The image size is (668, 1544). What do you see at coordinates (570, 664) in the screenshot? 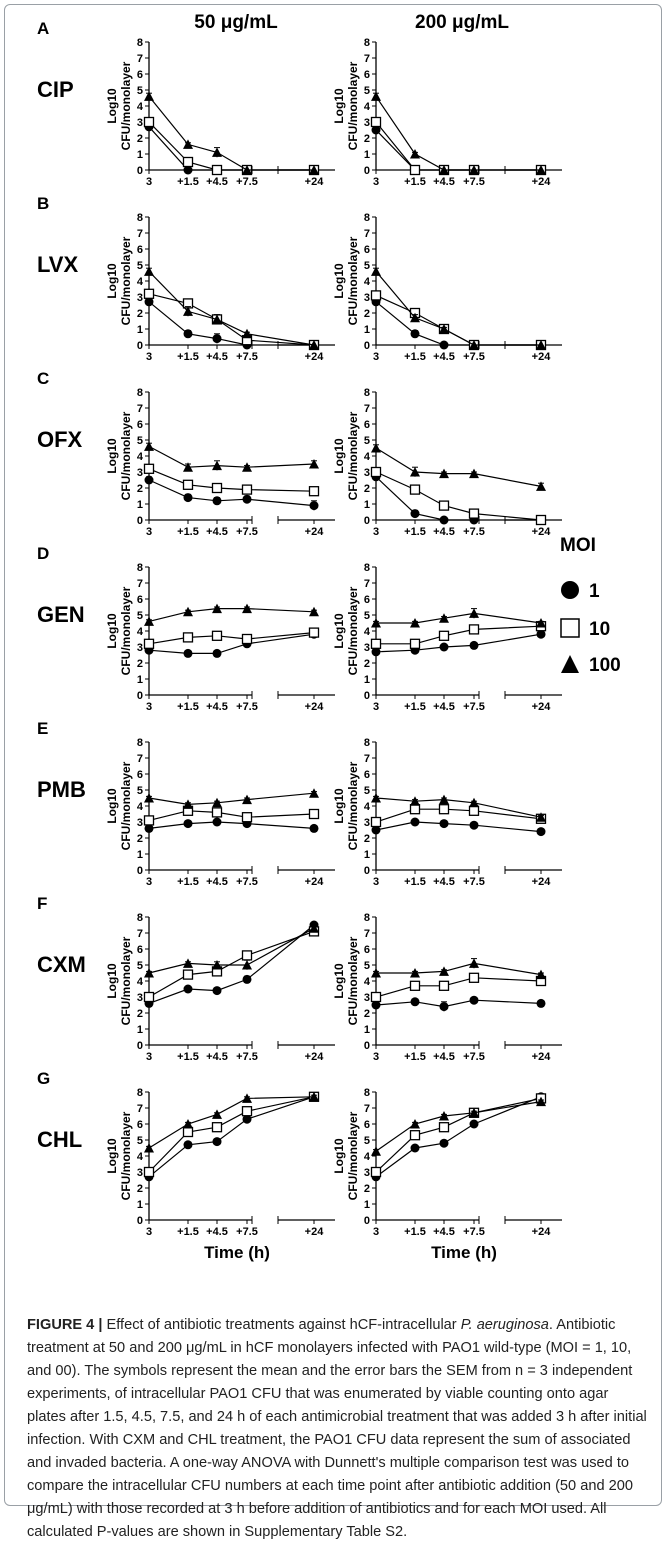
I see `legend-marker-triangle-icon` at bounding box center [570, 664].